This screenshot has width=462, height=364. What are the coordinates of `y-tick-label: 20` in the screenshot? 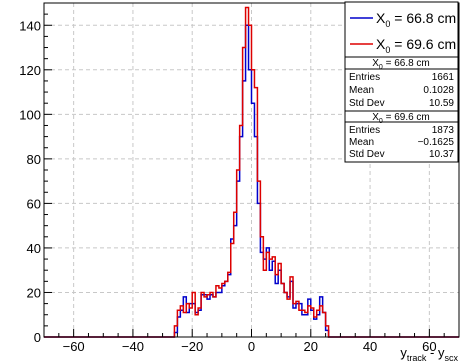 It's located at (34, 292).